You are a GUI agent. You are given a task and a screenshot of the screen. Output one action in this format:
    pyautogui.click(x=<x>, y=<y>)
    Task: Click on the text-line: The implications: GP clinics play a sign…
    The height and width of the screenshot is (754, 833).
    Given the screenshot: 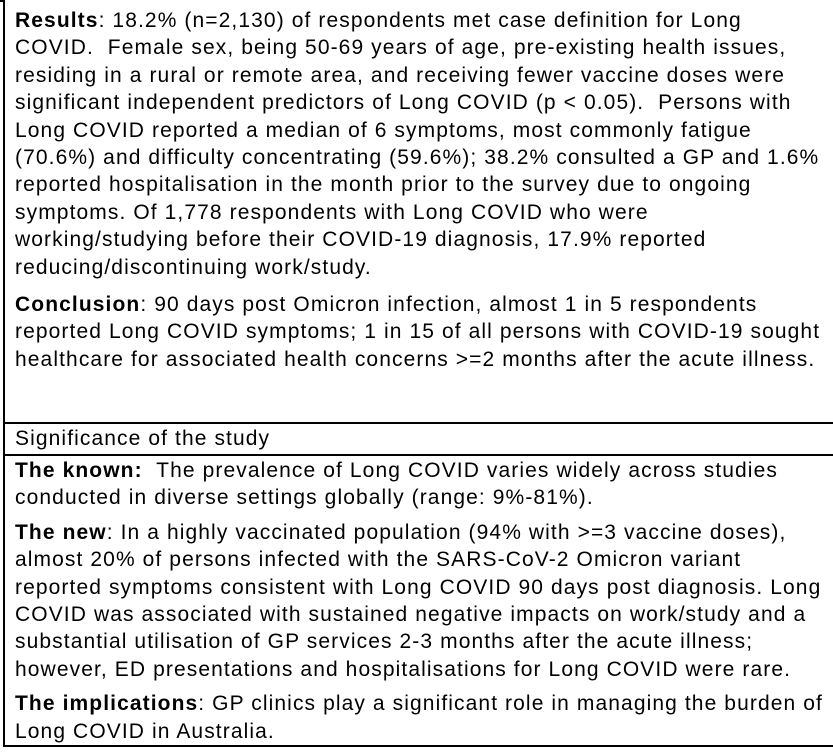 What is the action you would take?
    pyautogui.click(x=419, y=704)
    